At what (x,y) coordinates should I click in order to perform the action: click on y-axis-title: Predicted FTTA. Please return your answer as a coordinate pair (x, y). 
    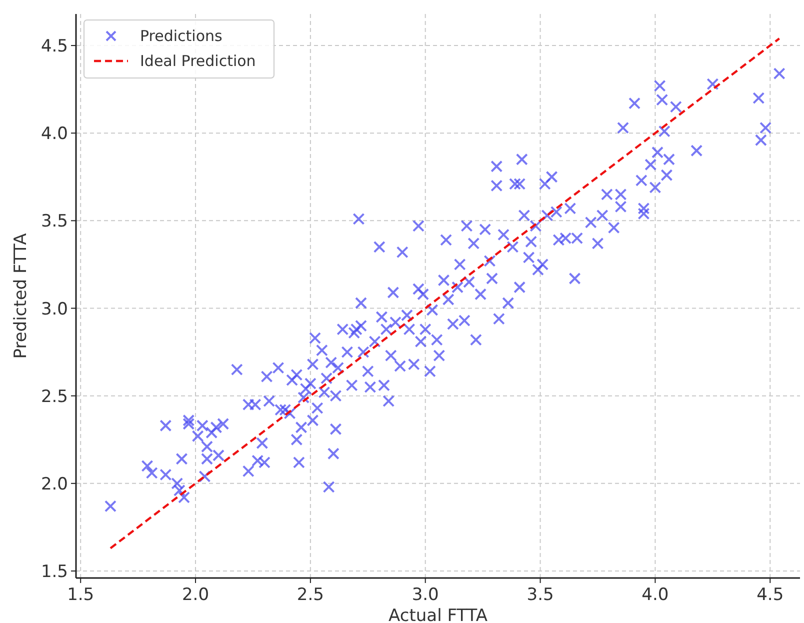
    Looking at the image, I should click on (21, 295).